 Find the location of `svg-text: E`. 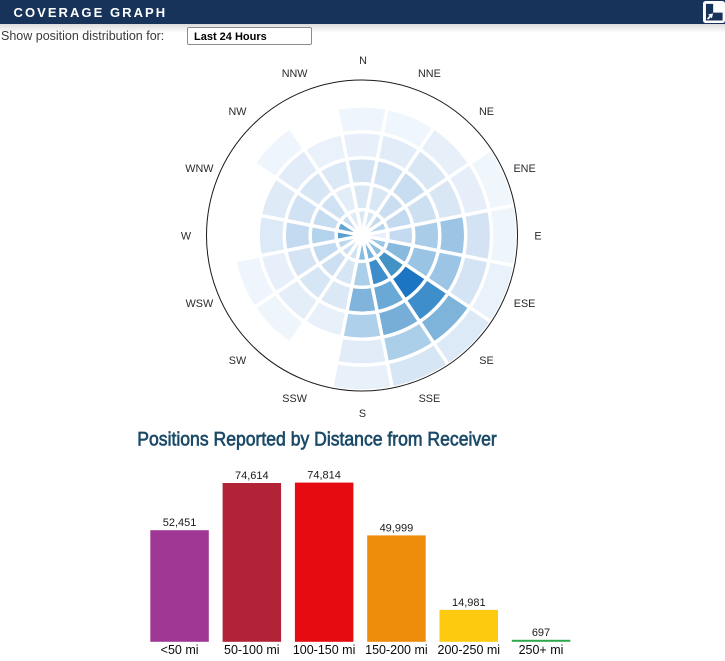

svg-text: E is located at coordinates (537, 237).